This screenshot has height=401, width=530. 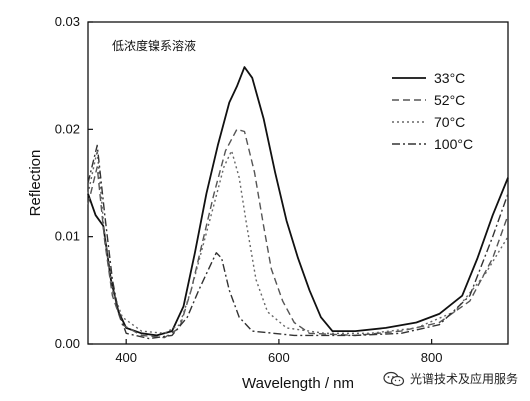 I want to click on y-tick-label: 0.03, so click(x=67, y=21).